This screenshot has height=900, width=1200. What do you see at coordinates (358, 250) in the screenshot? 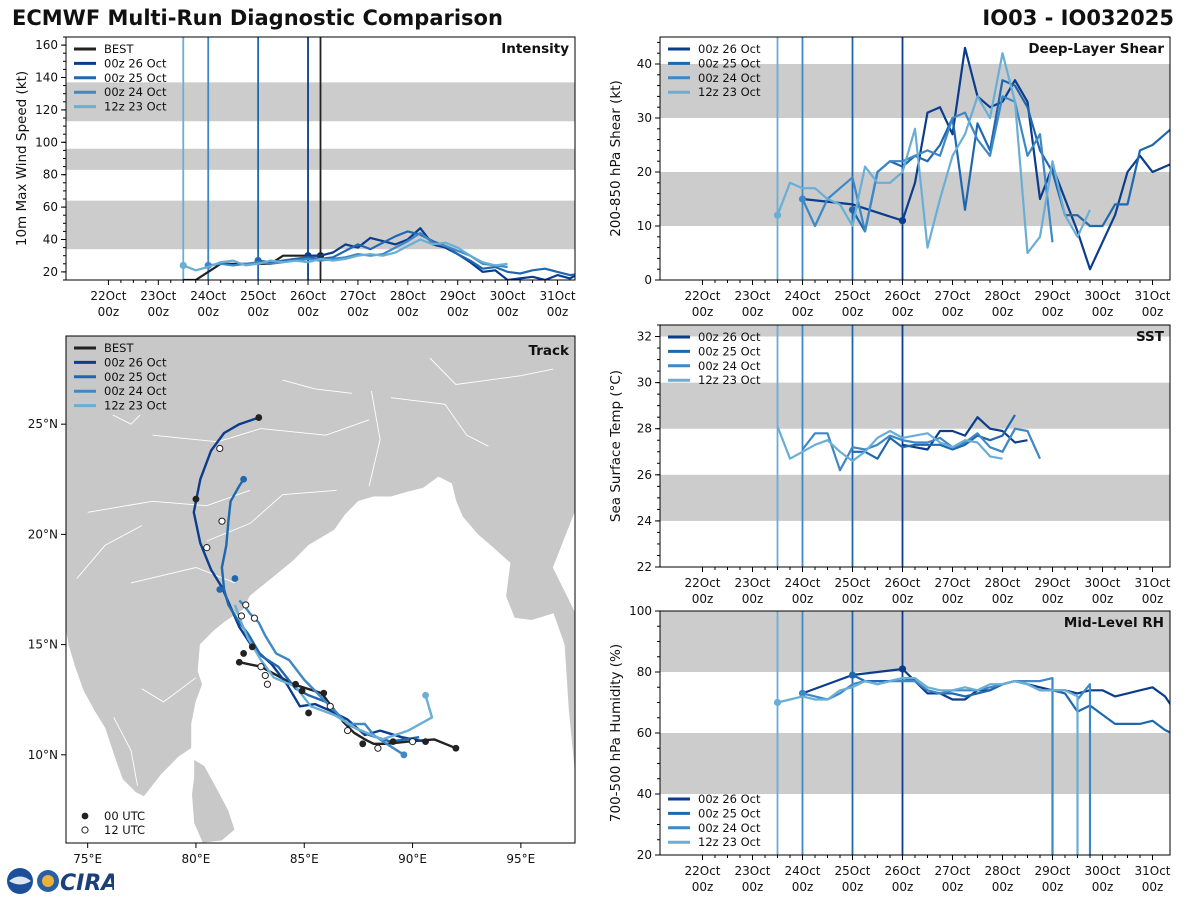
I see `intensity-series-r24` at bounding box center [358, 250].